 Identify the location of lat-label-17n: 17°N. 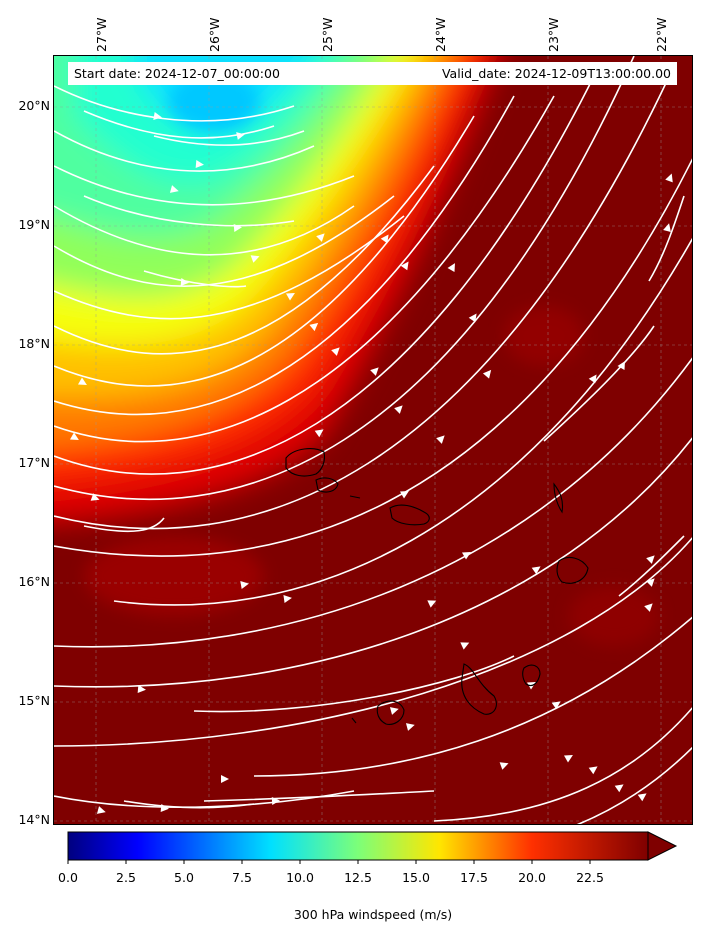
(34, 462).